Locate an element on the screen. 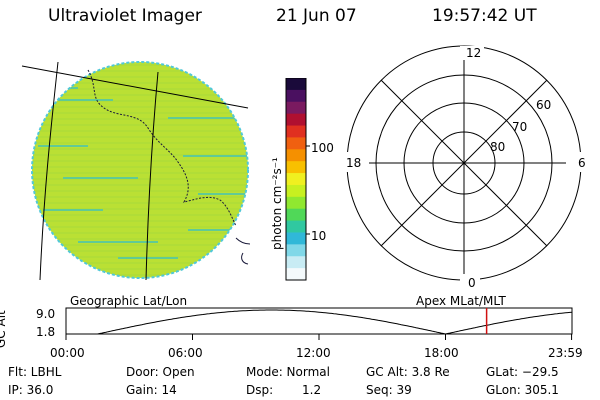  lat-label-60: 60 is located at coordinates (544, 105).